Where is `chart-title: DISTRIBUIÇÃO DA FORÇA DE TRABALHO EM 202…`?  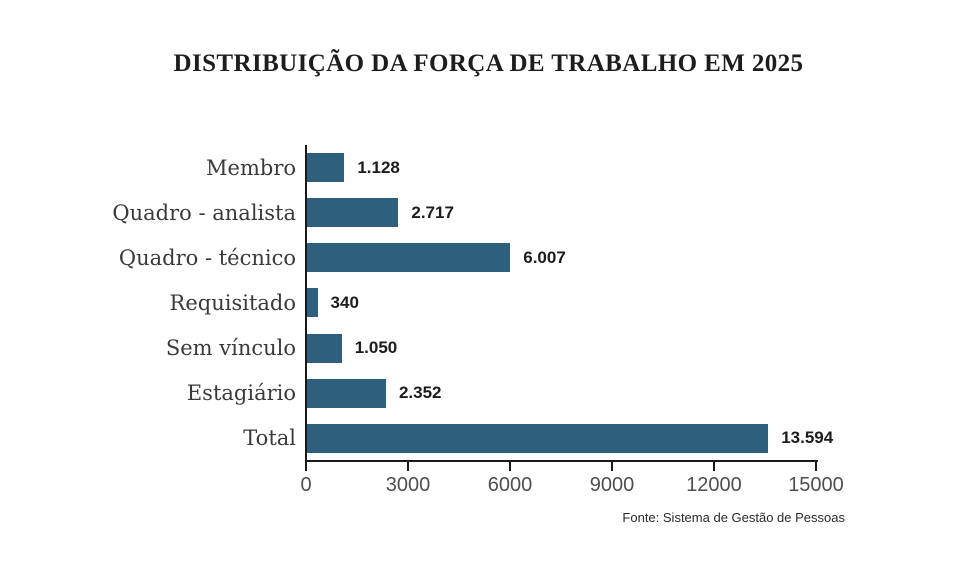 chart-title: DISTRIBUIÇÃO DA FORÇA DE TRABALHO EM 202… is located at coordinates (488, 63).